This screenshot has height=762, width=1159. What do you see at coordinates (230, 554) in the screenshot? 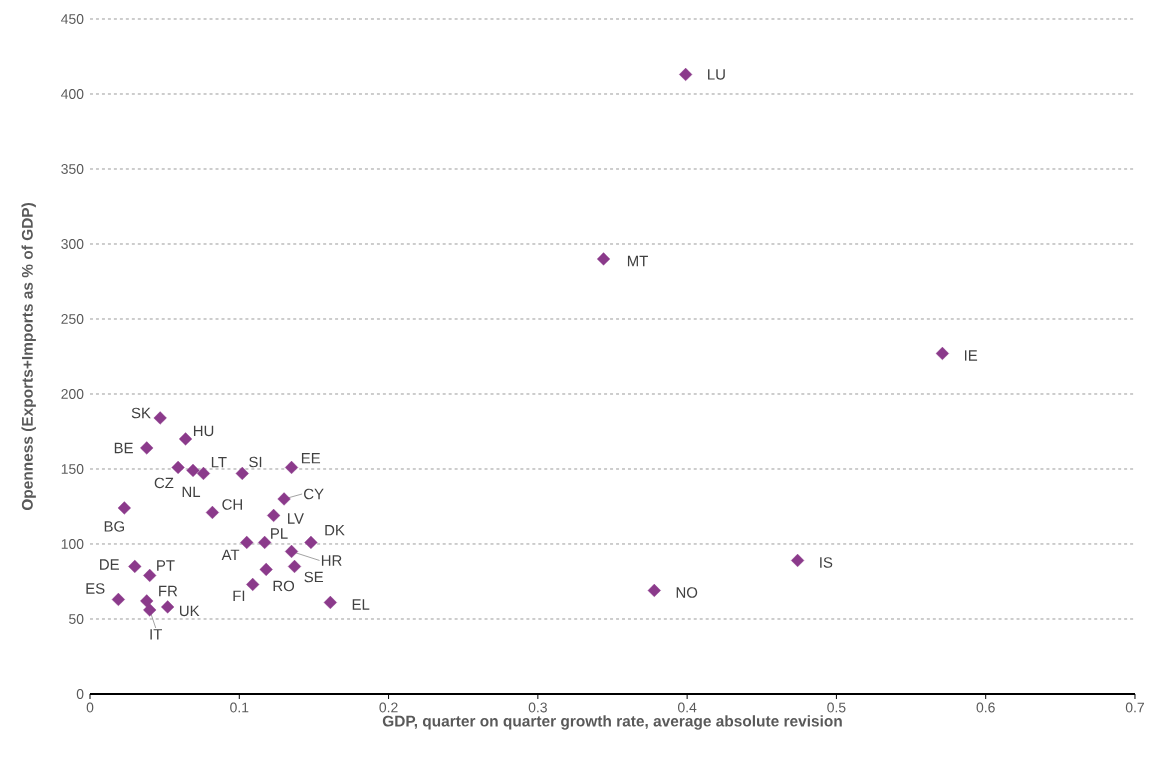
I see `annotation: AT` at bounding box center [230, 554].